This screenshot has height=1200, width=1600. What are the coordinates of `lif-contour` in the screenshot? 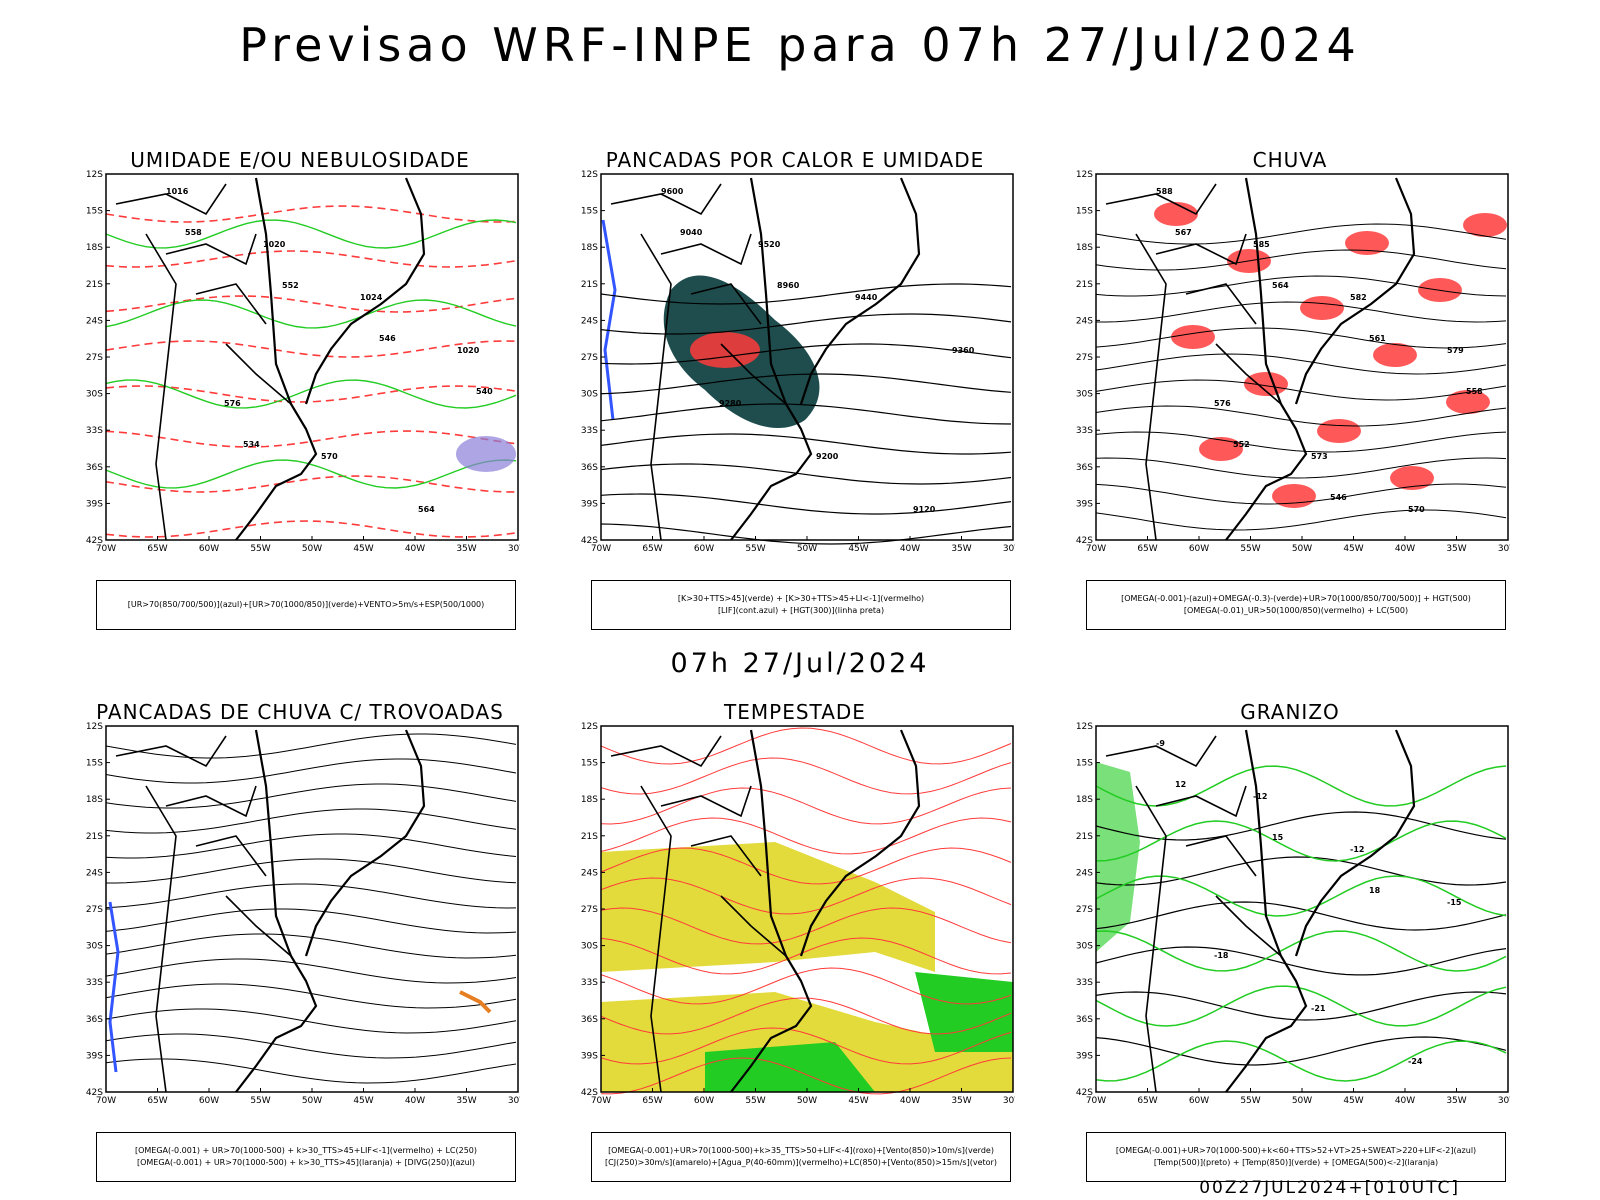 It's located at (609, 320).